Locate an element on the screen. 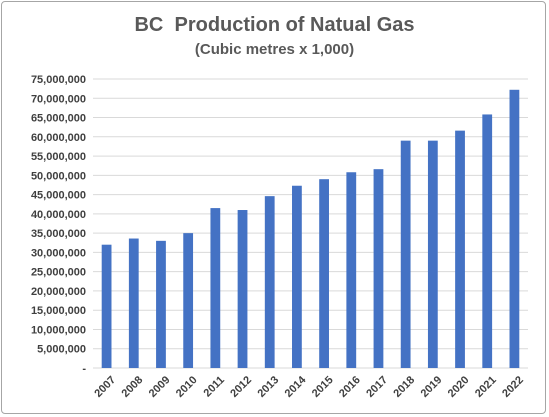  y-tick-label: 30,000,000 is located at coordinates (58, 253).